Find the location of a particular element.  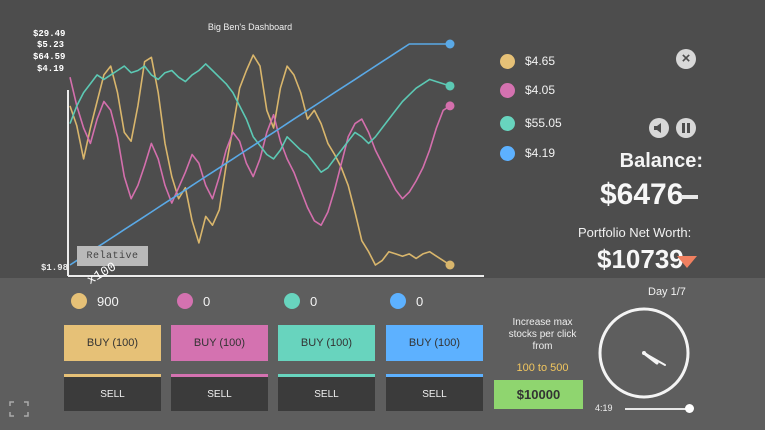

buy-button-pink: BUY (100) is located at coordinates (219, 343).